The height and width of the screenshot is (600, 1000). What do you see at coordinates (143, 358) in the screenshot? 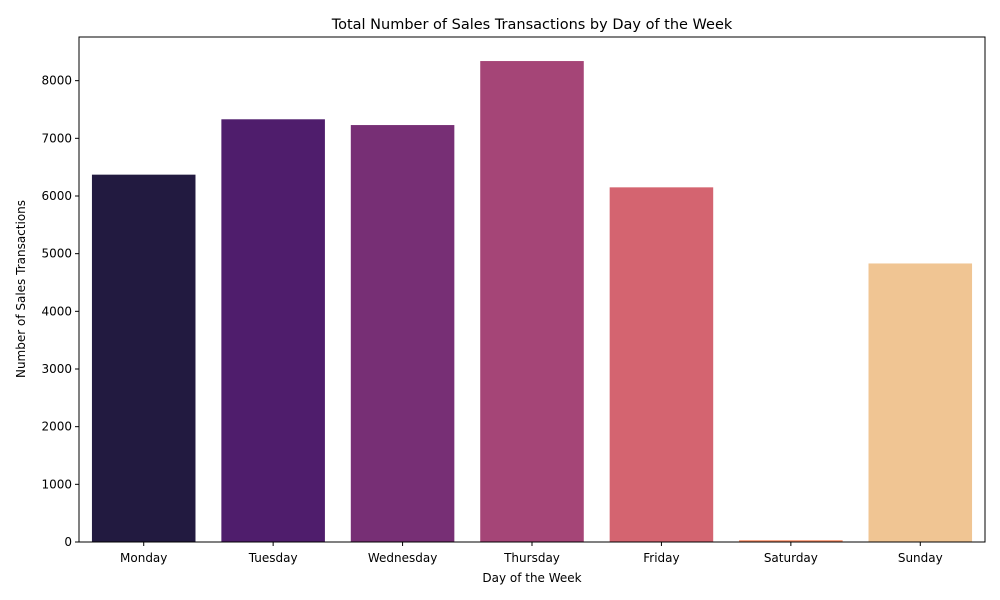
I see `bar-monday` at bounding box center [143, 358].